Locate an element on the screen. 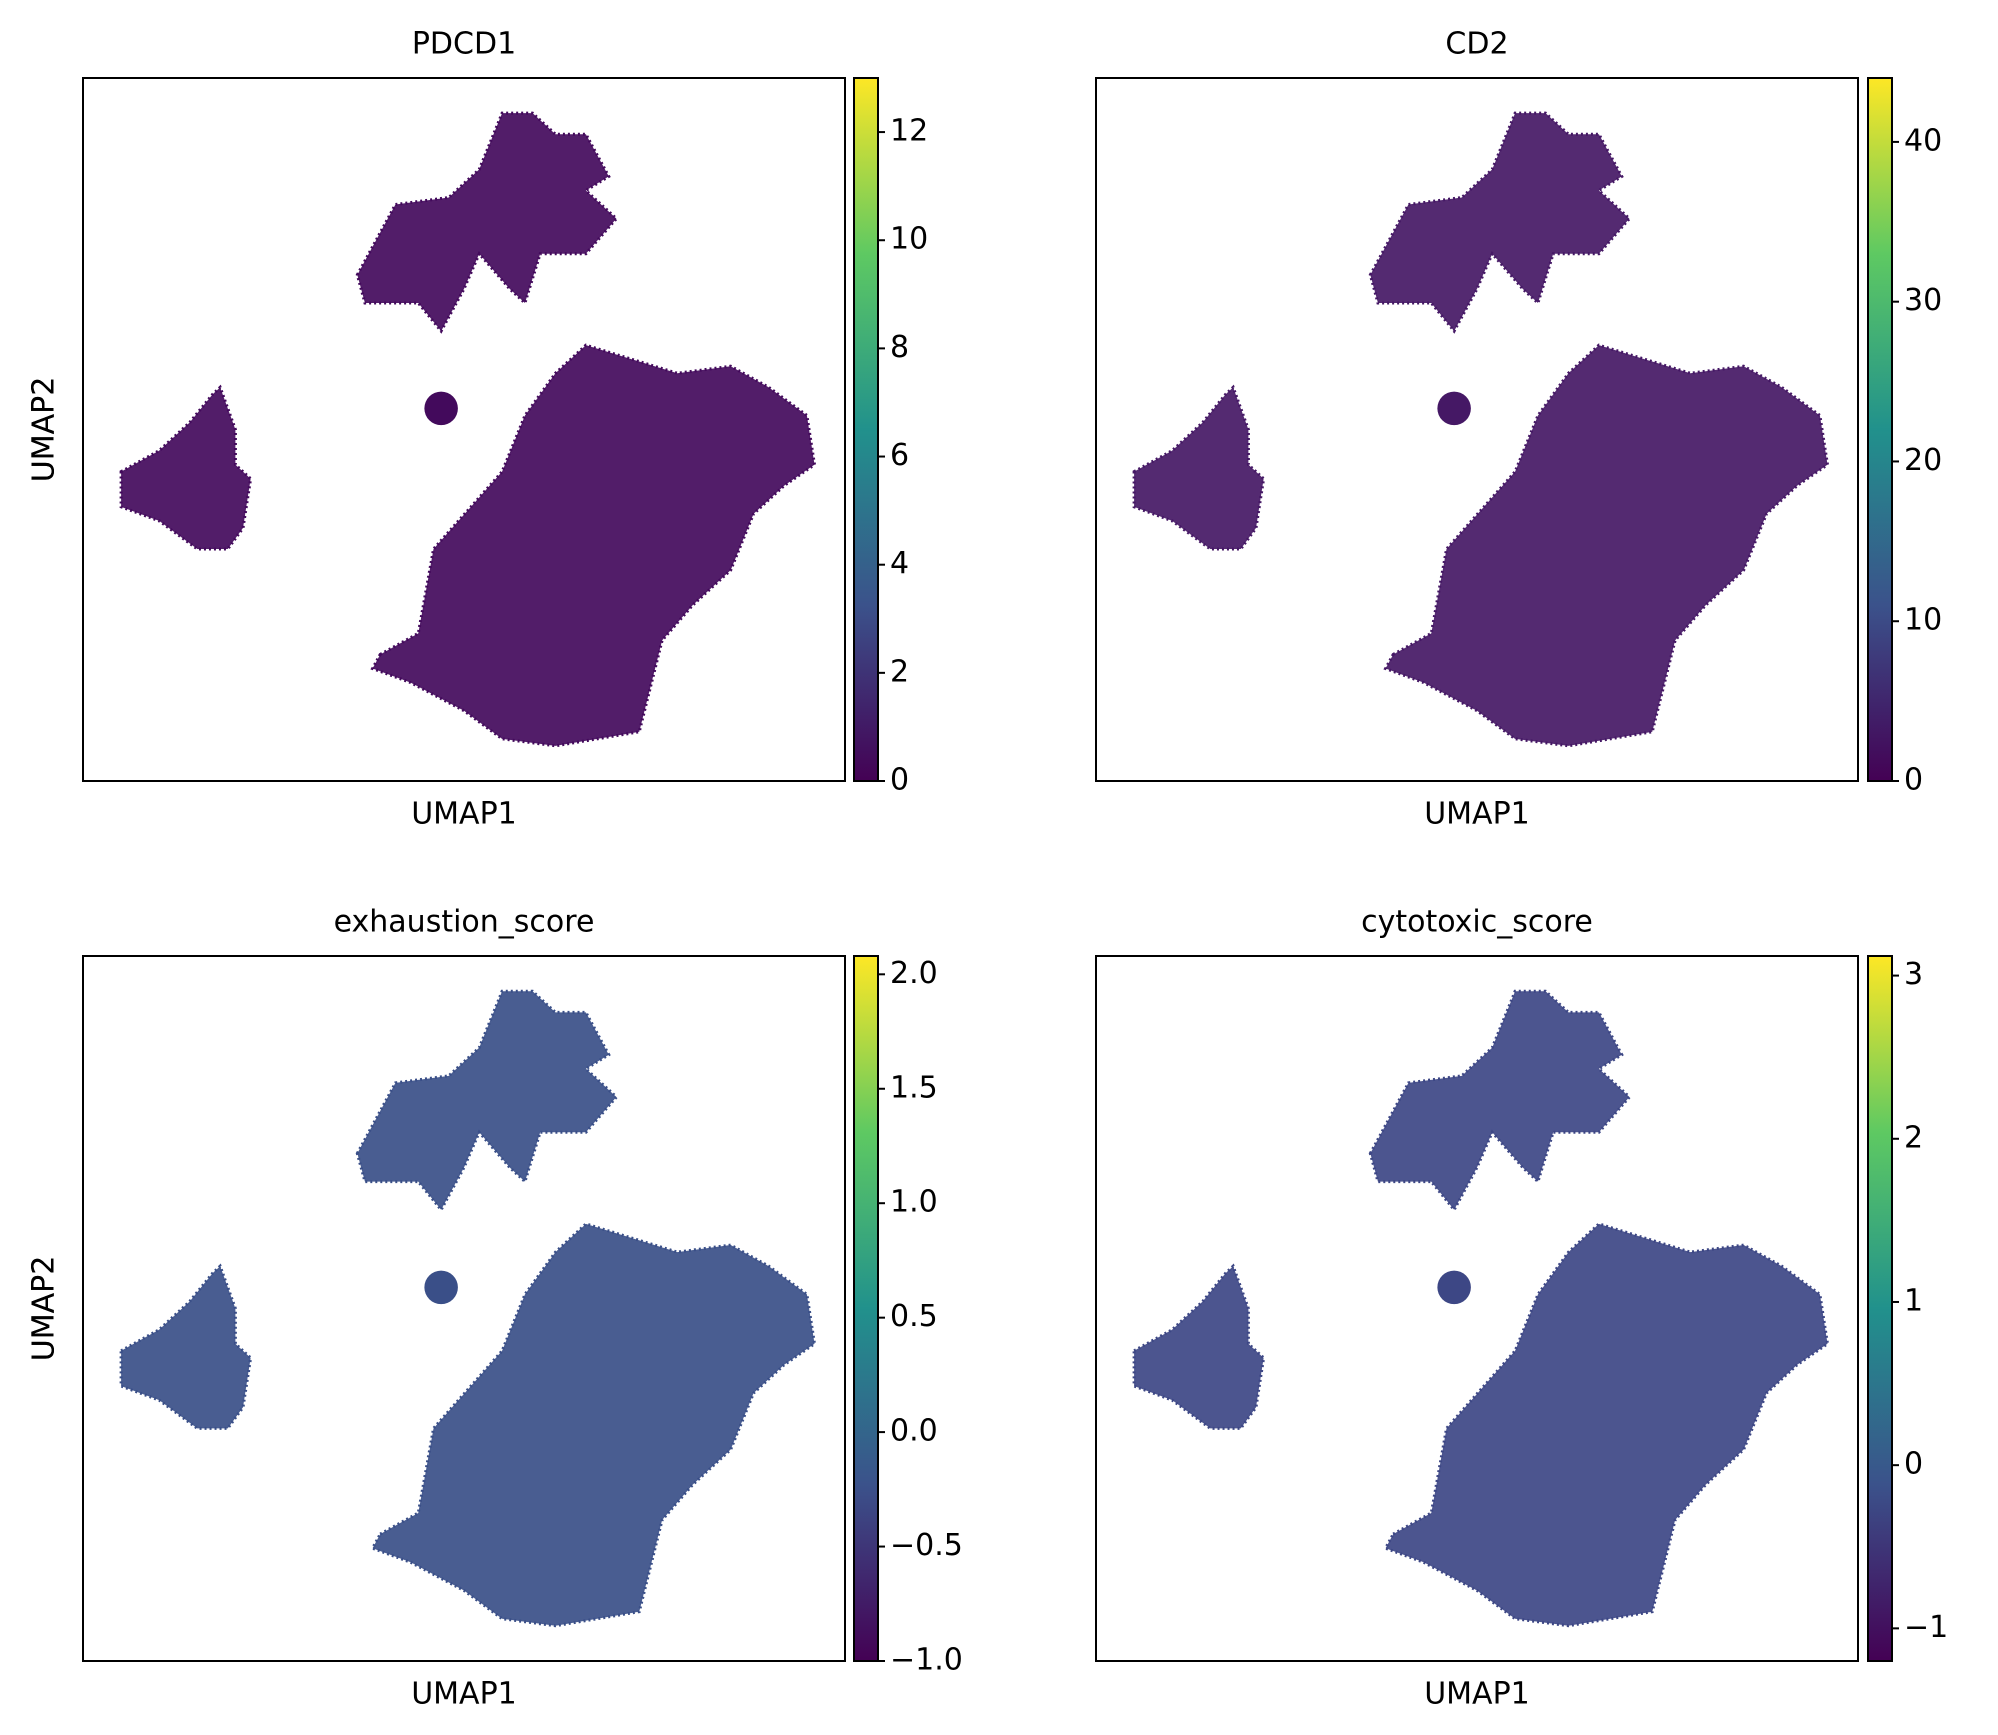 The image size is (1998, 1735). colorbar-tick-label: 8 is located at coordinates (899, 347).